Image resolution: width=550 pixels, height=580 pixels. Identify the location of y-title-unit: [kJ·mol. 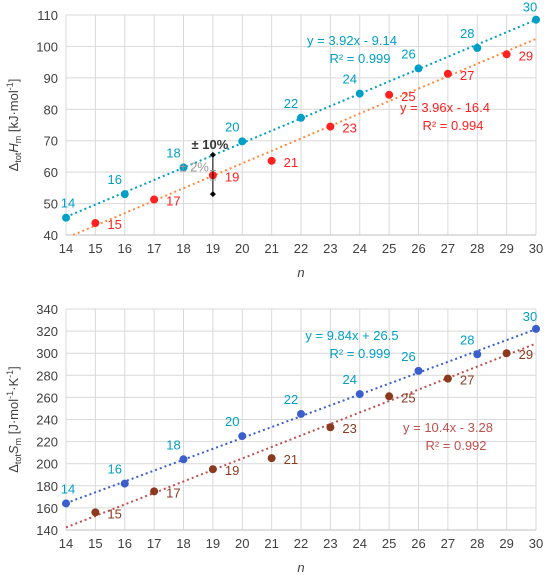
(13, 113).